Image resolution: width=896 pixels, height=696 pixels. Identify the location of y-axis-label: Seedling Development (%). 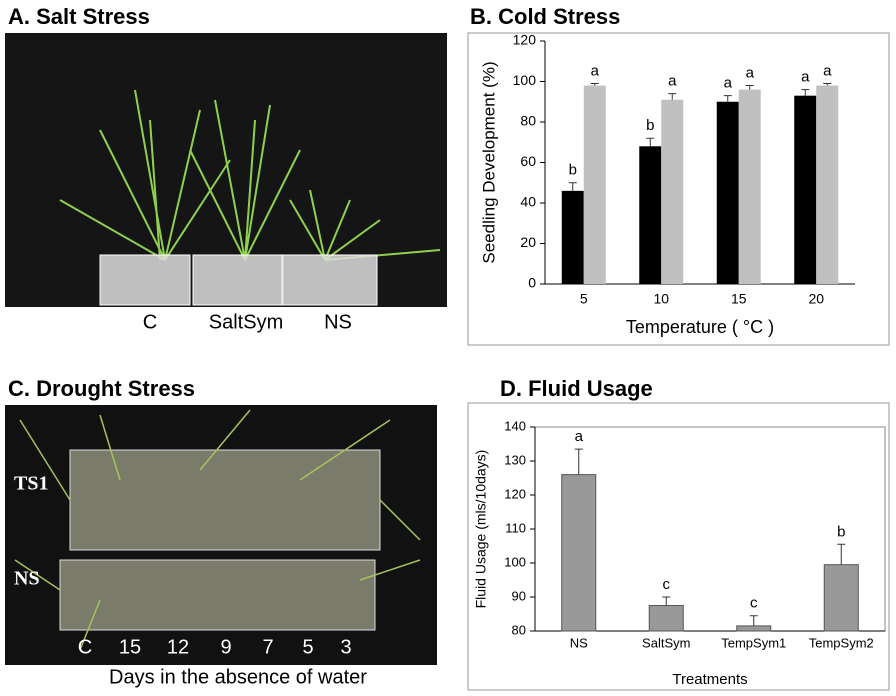
(488, 162).